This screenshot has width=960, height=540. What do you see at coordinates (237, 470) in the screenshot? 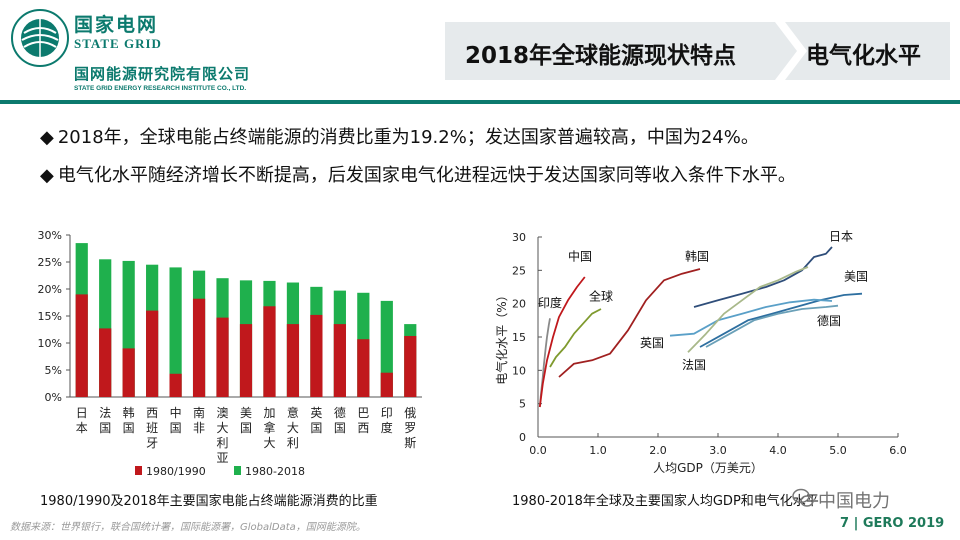
I see `legend-swatch-2018` at bounding box center [237, 470].